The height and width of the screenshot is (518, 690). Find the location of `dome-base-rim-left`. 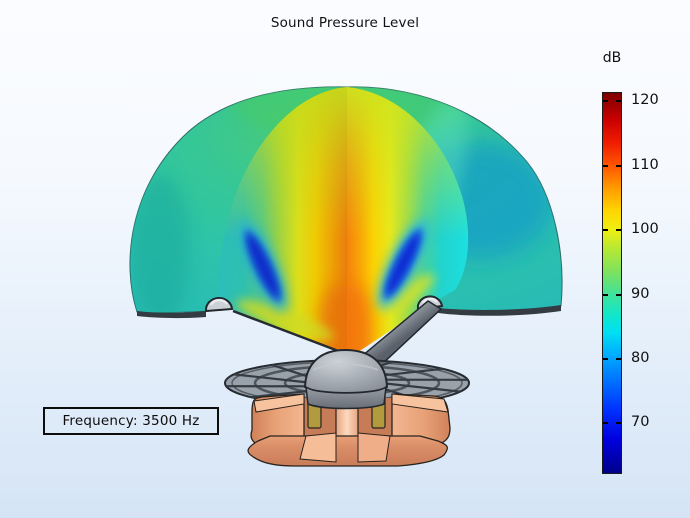

dome-base-rim-left is located at coordinates (171, 315).